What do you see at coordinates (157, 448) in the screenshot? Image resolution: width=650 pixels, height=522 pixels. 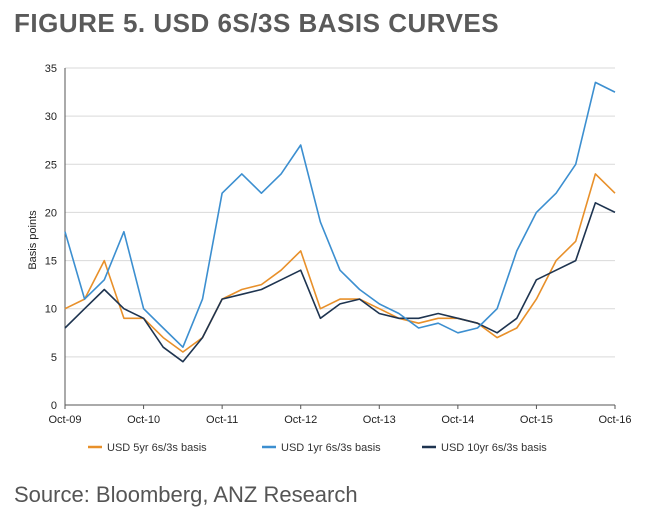 I see `legend-label: USD 5yr 6s/3s basis` at bounding box center [157, 448].